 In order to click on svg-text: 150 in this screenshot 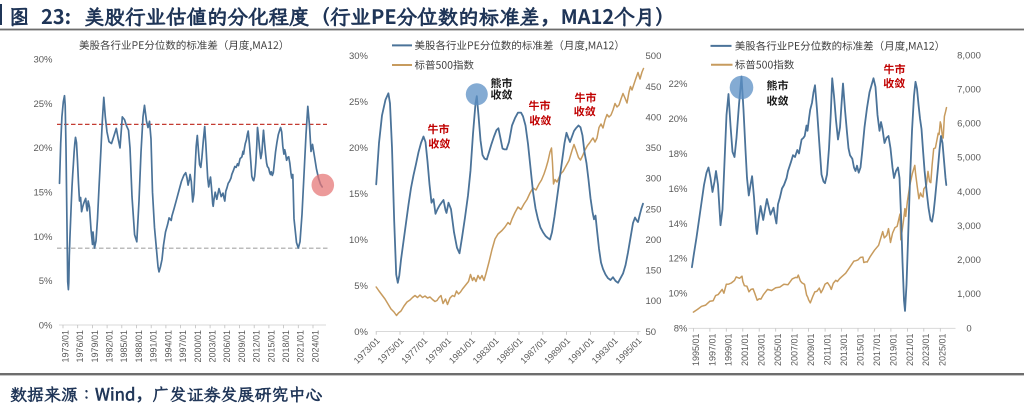, I will do `click(654, 271)`.